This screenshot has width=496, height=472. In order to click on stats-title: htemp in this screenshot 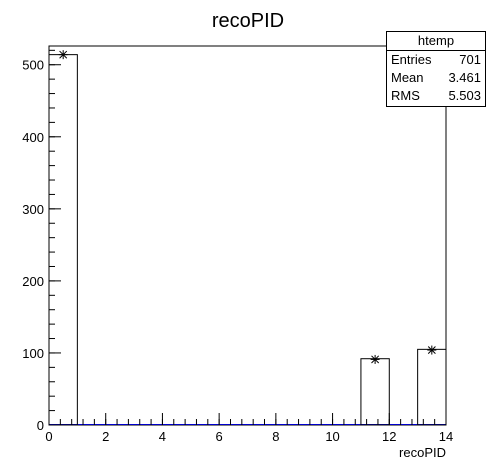, I will do `click(436, 41)`.